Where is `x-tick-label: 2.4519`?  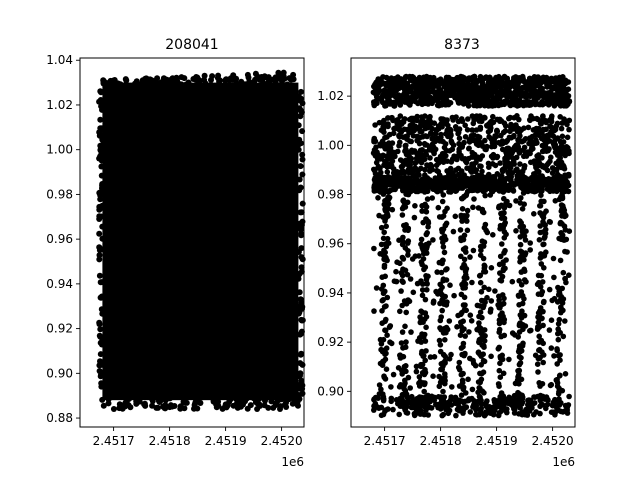 x-tick-label: 2.4519 is located at coordinates (497, 441).